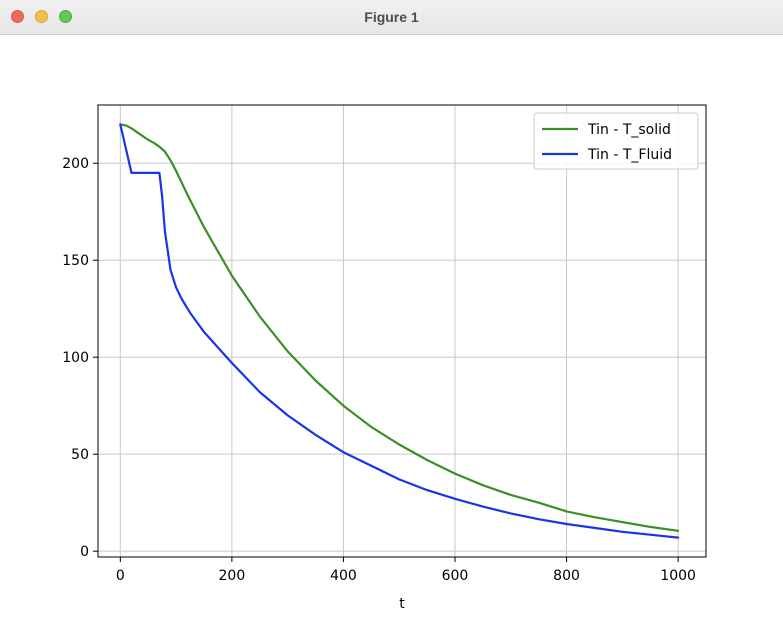 The height and width of the screenshot is (620, 783). Describe the element at coordinates (84, 552) in the screenshot. I see `y-tick-label: 0` at that location.